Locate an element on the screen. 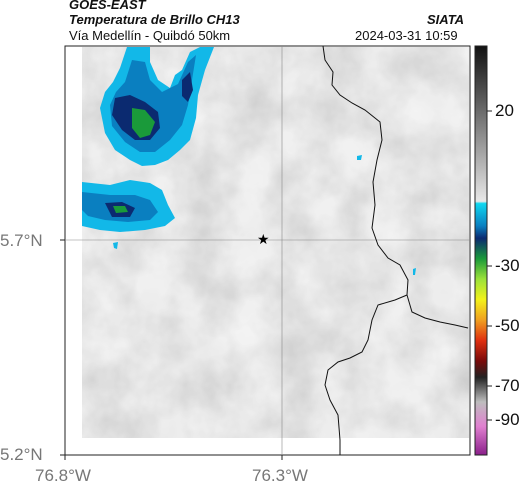 Image resolution: width=526 pixels, height=491 pixels. colorbar-tick-20: 20 is located at coordinates (504, 110).